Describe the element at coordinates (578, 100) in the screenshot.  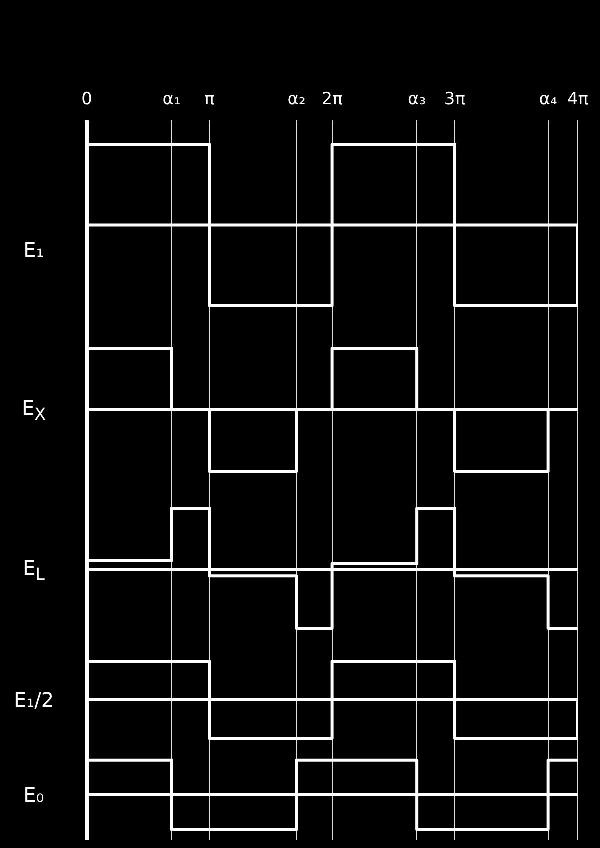
I see `x-tick-label: 4π` at that location.